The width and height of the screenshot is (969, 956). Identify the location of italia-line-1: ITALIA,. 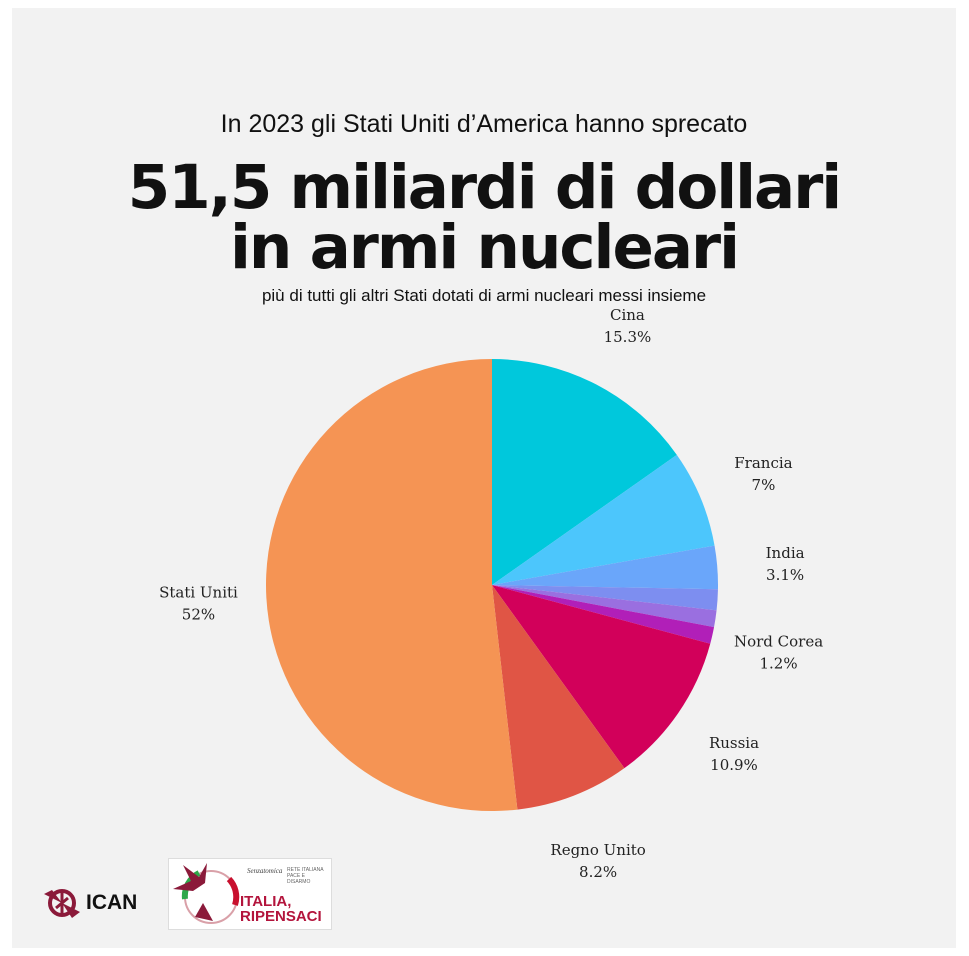
(266, 901).